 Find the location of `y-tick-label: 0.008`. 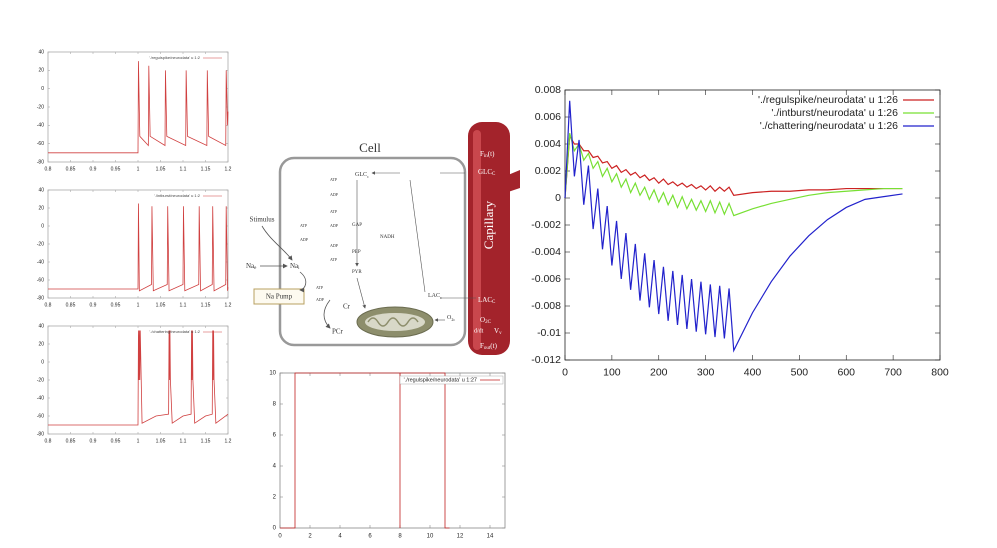

y-tick-label: 0.008 is located at coordinates (548, 90).